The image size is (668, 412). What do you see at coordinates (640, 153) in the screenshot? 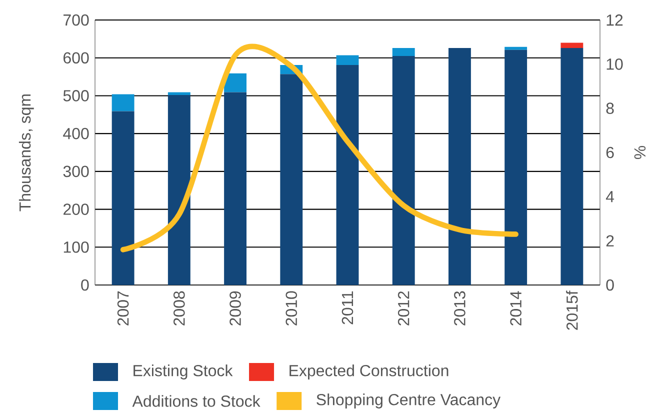
I see `y2-axis-title: %` at bounding box center [640, 153].